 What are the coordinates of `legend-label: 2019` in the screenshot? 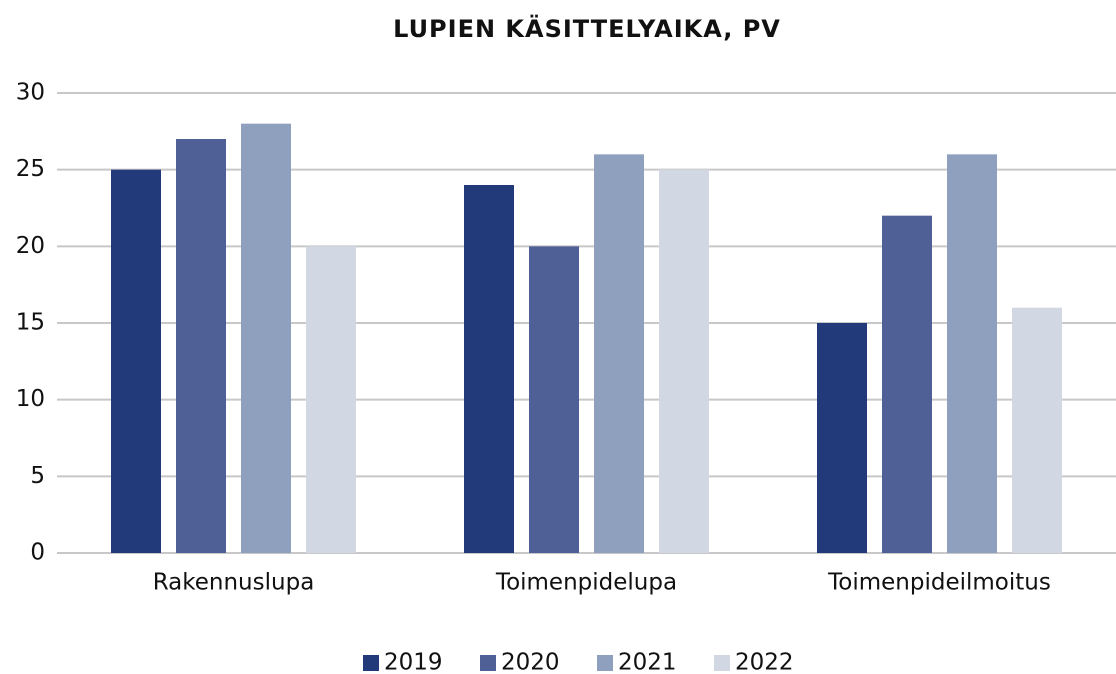 It's located at (413, 662).